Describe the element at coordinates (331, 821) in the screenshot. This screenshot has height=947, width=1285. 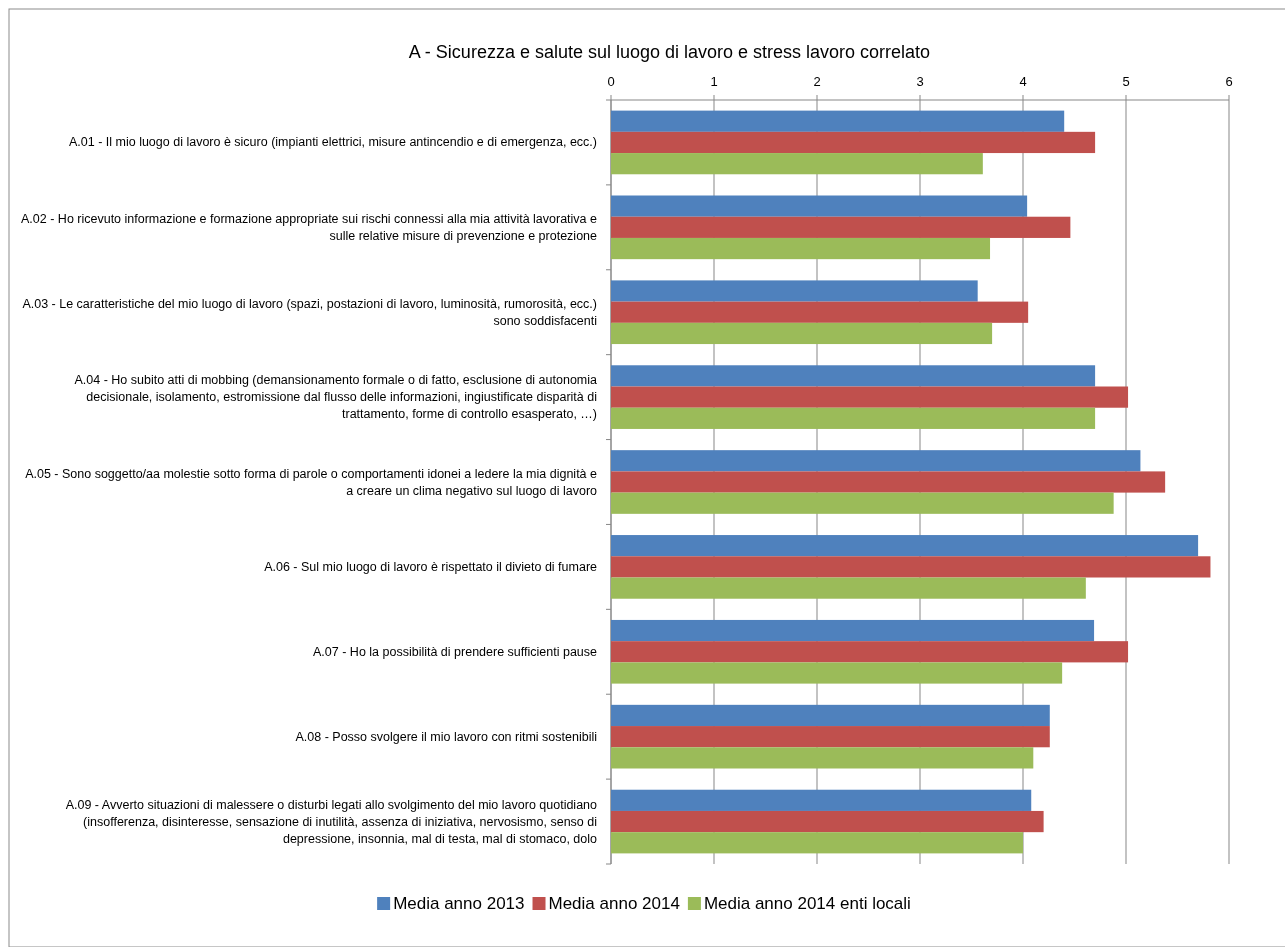
I see `y-tick-label: A.09 - Avverto situazioni di malessere o disturbi legati allo svolgimento del mio lavoro quotidiano (insofferenza, disinteresse, sensazione di inutilità, assenza di iniziativa, nervosismo, senso di depressione, insonnia, mal di testa, mal di stomaco, dolo` at that location.